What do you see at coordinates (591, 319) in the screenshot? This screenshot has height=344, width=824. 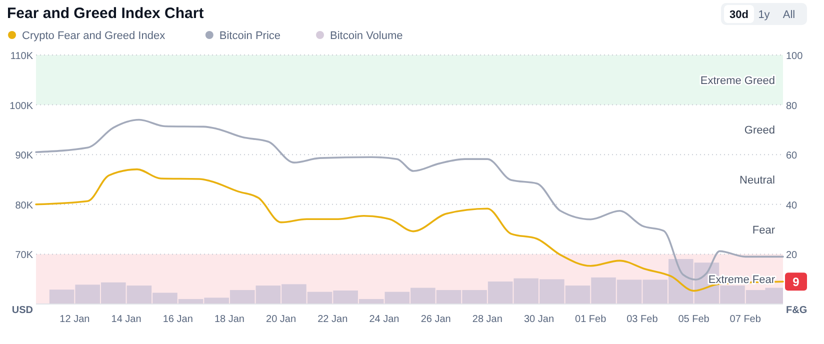 I see `x-tick-label: 01 Feb` at bounding box center [591, 319].